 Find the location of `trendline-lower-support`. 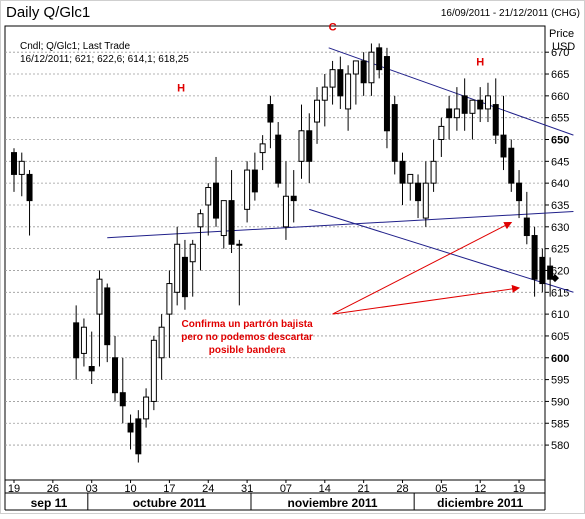

trendline-lower-support is located at coordinates (441, 250).